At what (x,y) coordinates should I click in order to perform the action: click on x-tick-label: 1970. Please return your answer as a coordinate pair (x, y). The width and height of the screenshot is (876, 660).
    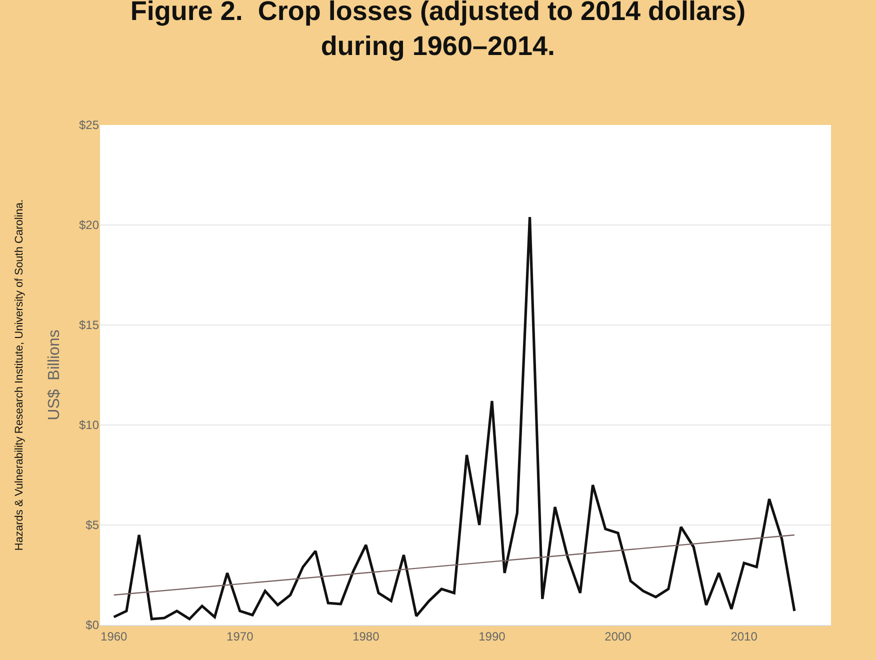
    Looking at the image, I should click on (240, 636).